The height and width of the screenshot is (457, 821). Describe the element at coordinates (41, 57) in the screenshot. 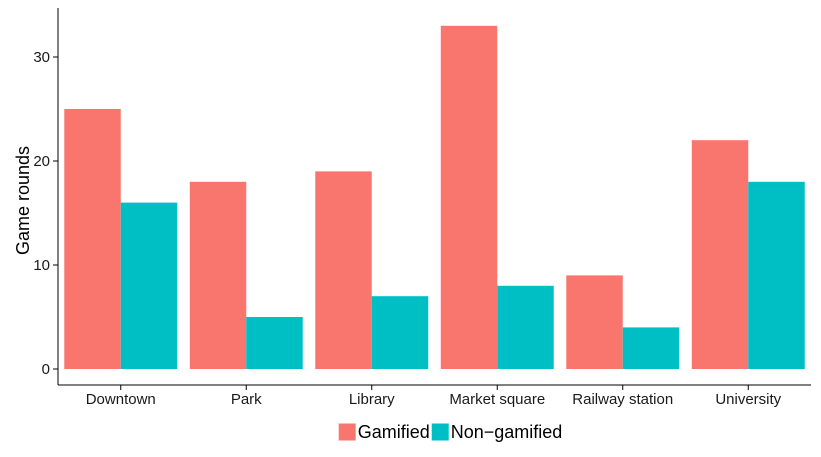

I see `y-tick-label: 30` at that location.